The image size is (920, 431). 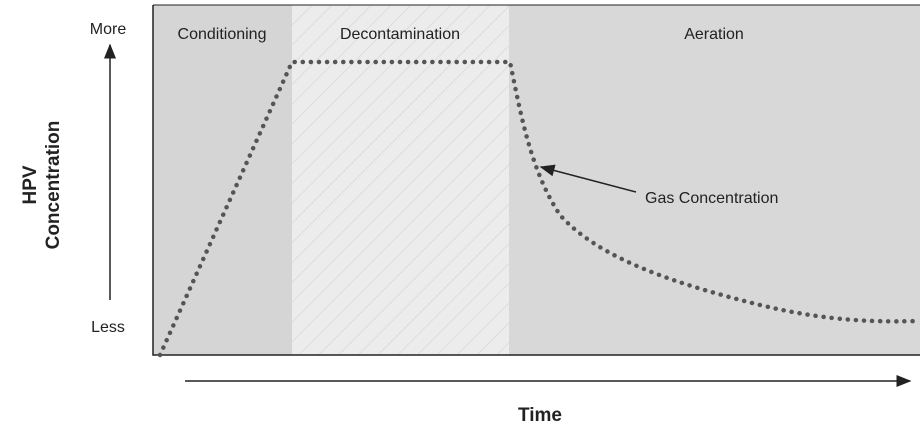 I want to click on x-axis-label: Time, so click(x=540, y=415).